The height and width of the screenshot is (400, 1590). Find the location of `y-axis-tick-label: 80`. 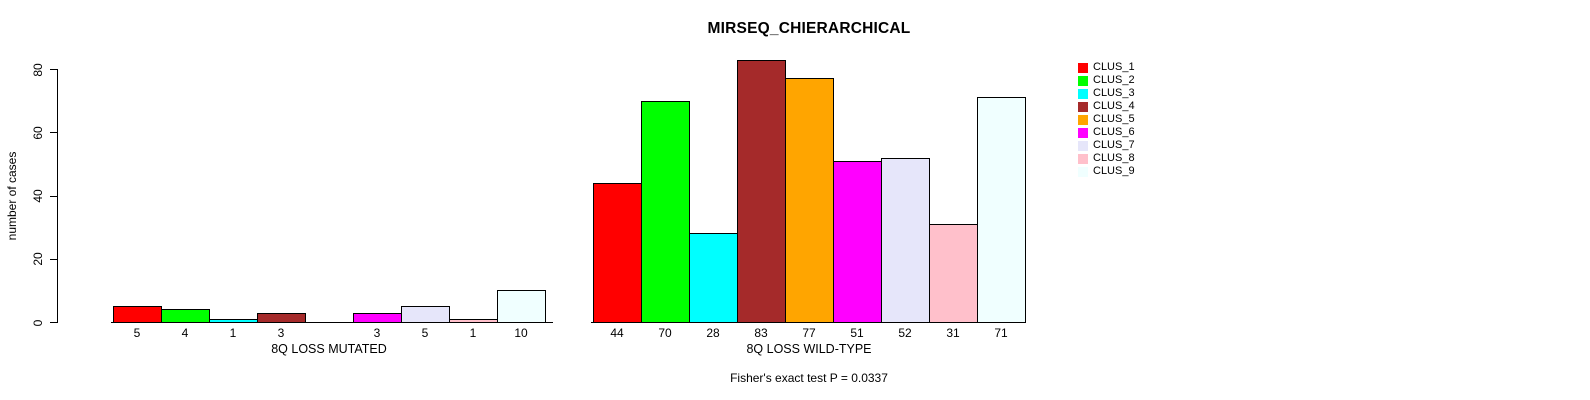

y-axis-tick-label: 80 is located at coordinates (38, 69).